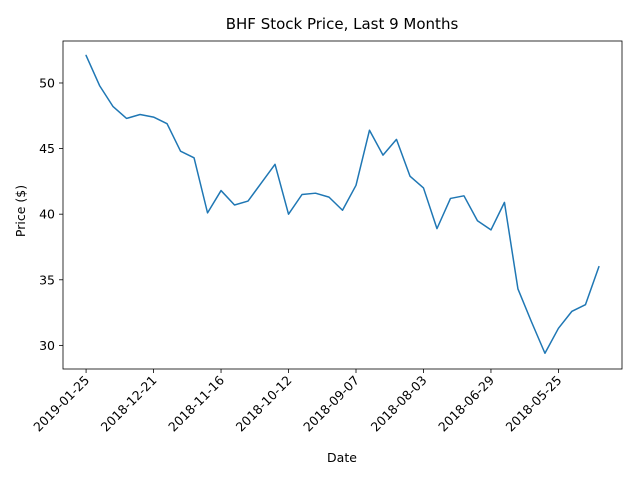  What do you see at coordinates (466, 403) in the screenshot?
I see `x-tick-label: 2018-06-29` at bounding box center [466, 403].